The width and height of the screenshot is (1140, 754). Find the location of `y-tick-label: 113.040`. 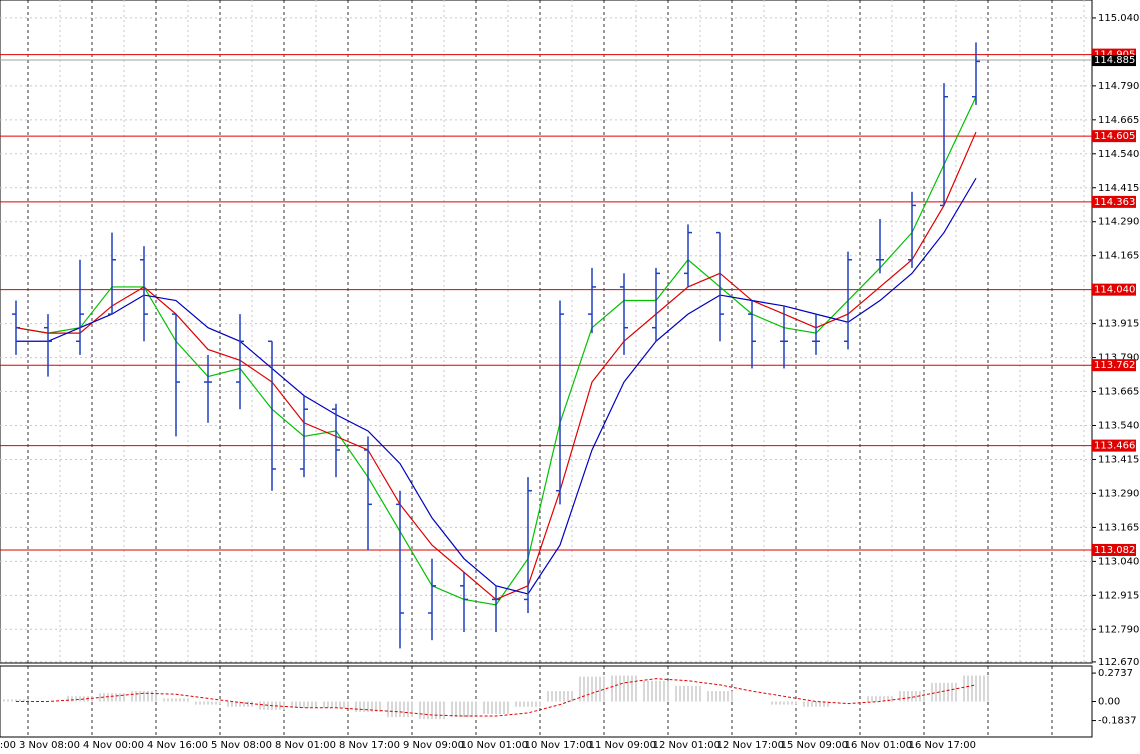

y-tick-label: 113.040 is located at coordinates (1118, 561).